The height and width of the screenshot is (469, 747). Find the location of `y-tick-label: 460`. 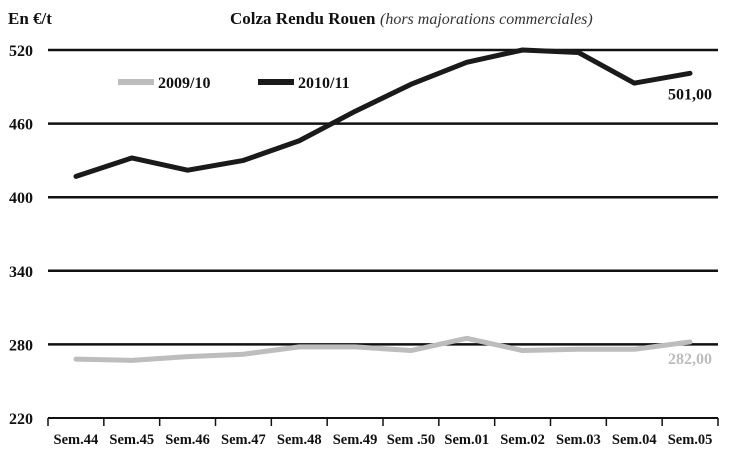

y-tick-label: 460 is located at coordinates (21, 125).